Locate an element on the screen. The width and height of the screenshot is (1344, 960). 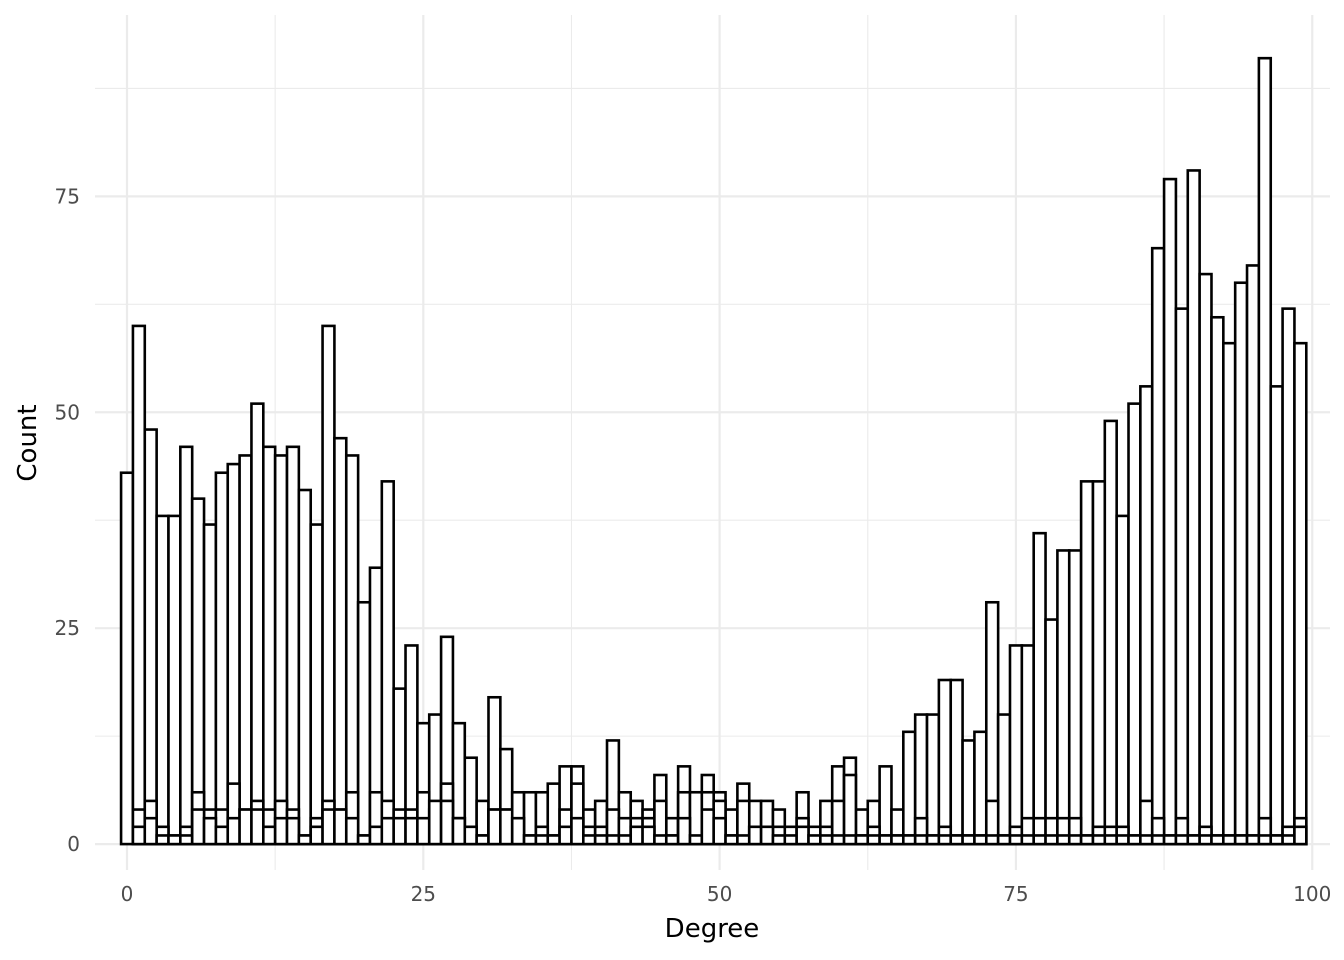
x-tick-label: 0 is located at coordinates (127, 894).